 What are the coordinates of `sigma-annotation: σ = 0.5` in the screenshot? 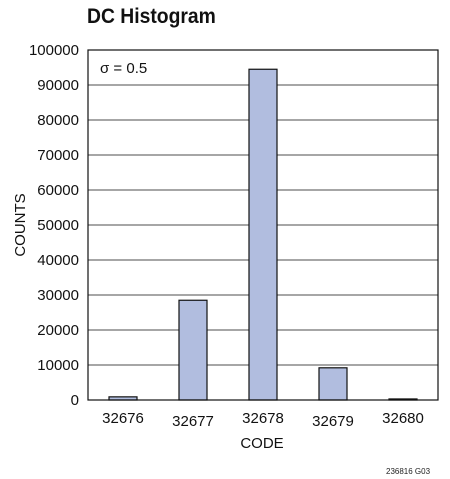 It's located at (123, 68).